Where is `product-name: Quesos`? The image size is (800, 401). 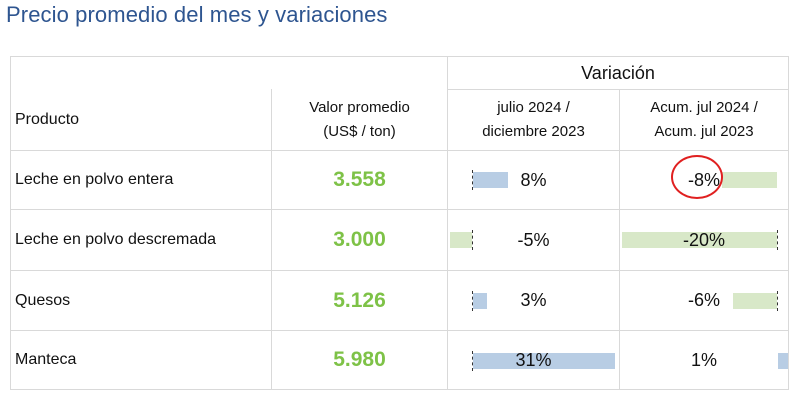 product-name: Quesos is located at coordinates (43, 300).